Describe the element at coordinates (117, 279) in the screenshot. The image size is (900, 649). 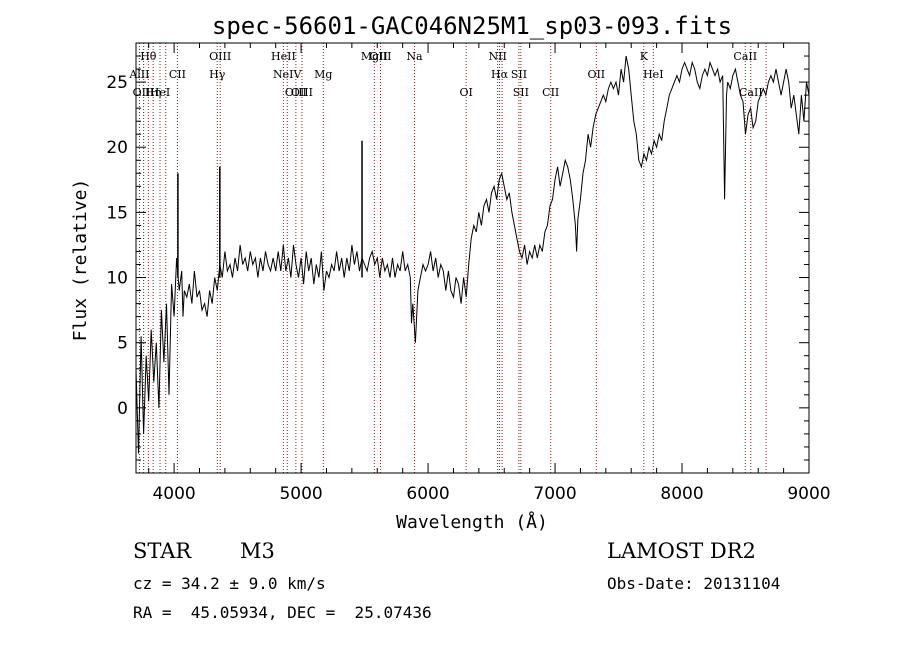
I see `y-tick-label: 10` at that location.